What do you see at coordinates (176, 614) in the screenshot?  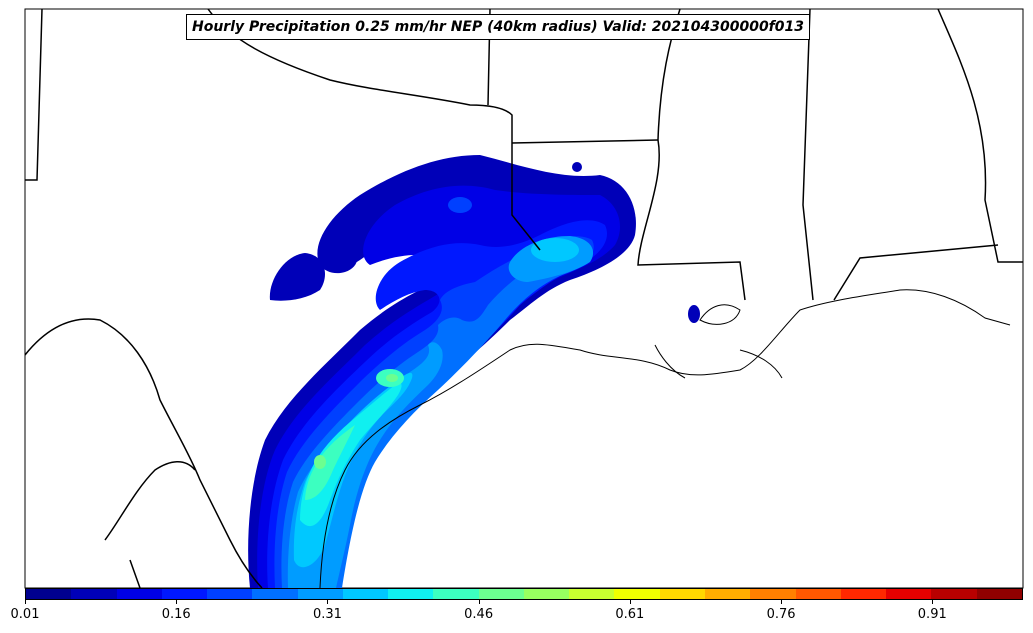 I see `colorbar-tick-label: 0.16` at bounding box center [176, 614].